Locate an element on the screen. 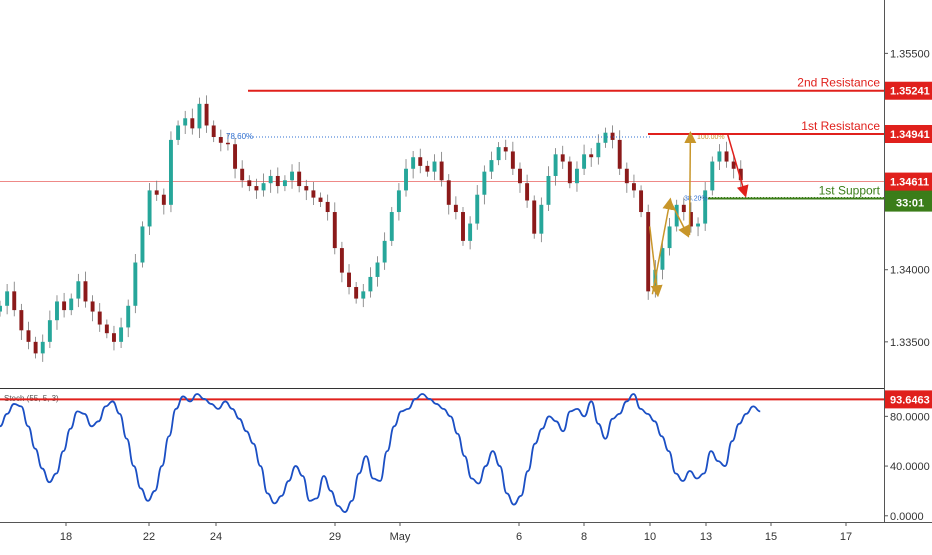 This screenshot has width=932, height=555. current-price-label: 1.34611 is located at coordinates (909, 183).